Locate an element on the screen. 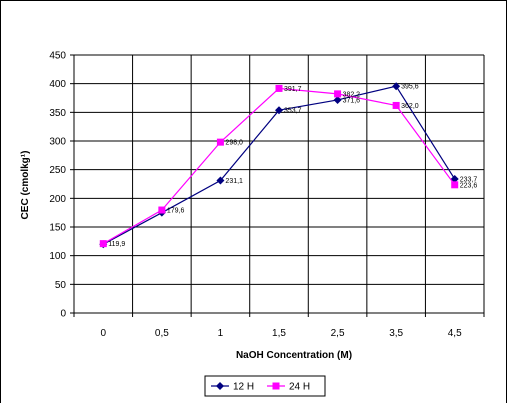 Image resolution: width=507 pixels, height=403 pixels. y-tick-label: 100 is located at coordinates (57, 256).